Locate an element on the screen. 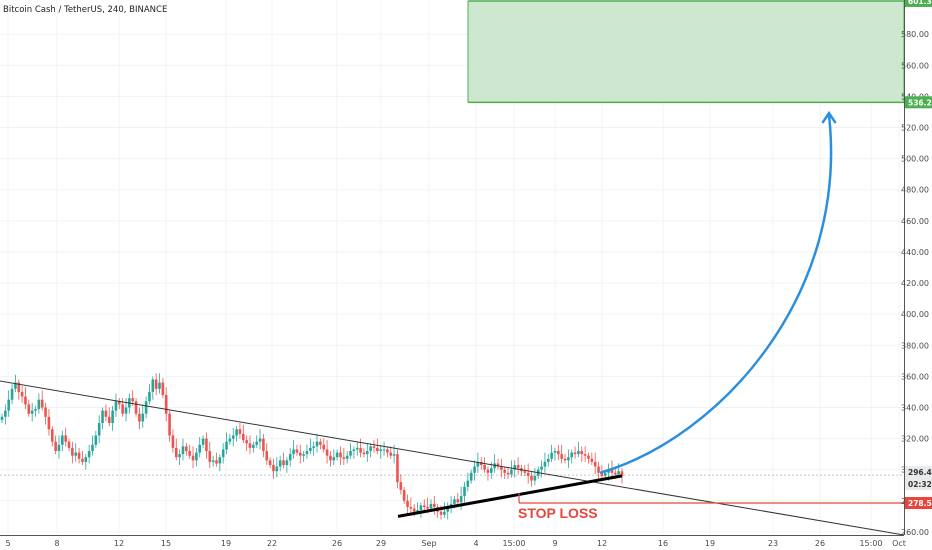 This screenshot has width=932, height=550. support-trendline is located at coordinates (510, 496).